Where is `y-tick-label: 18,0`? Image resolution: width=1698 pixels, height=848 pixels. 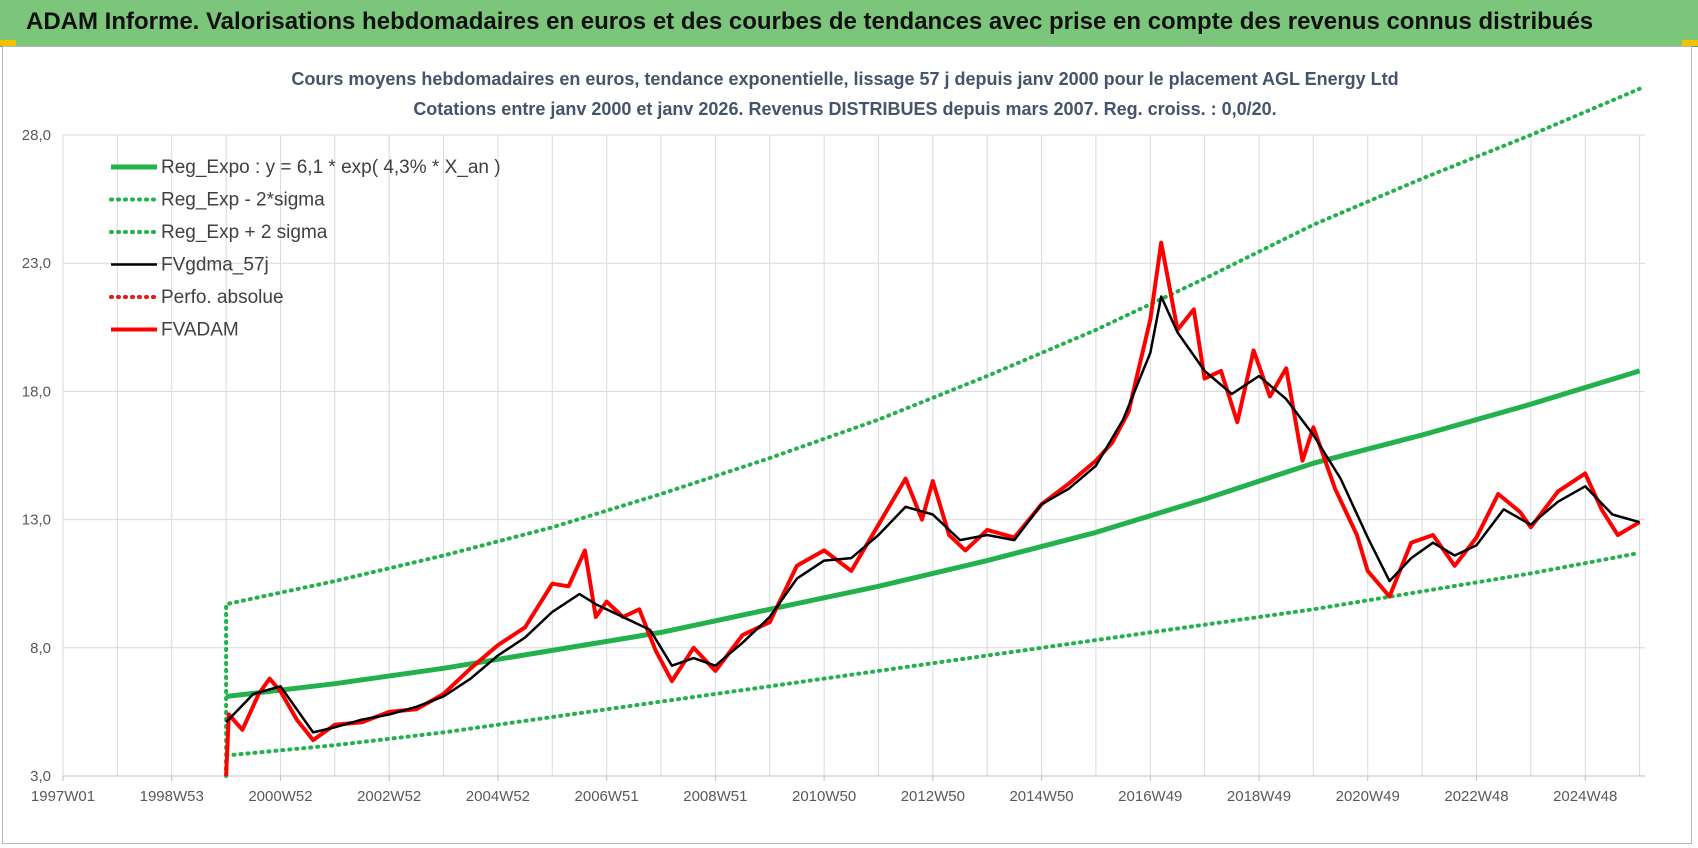
y-tick-label: 18,0 is located at coordinates (36, 391).